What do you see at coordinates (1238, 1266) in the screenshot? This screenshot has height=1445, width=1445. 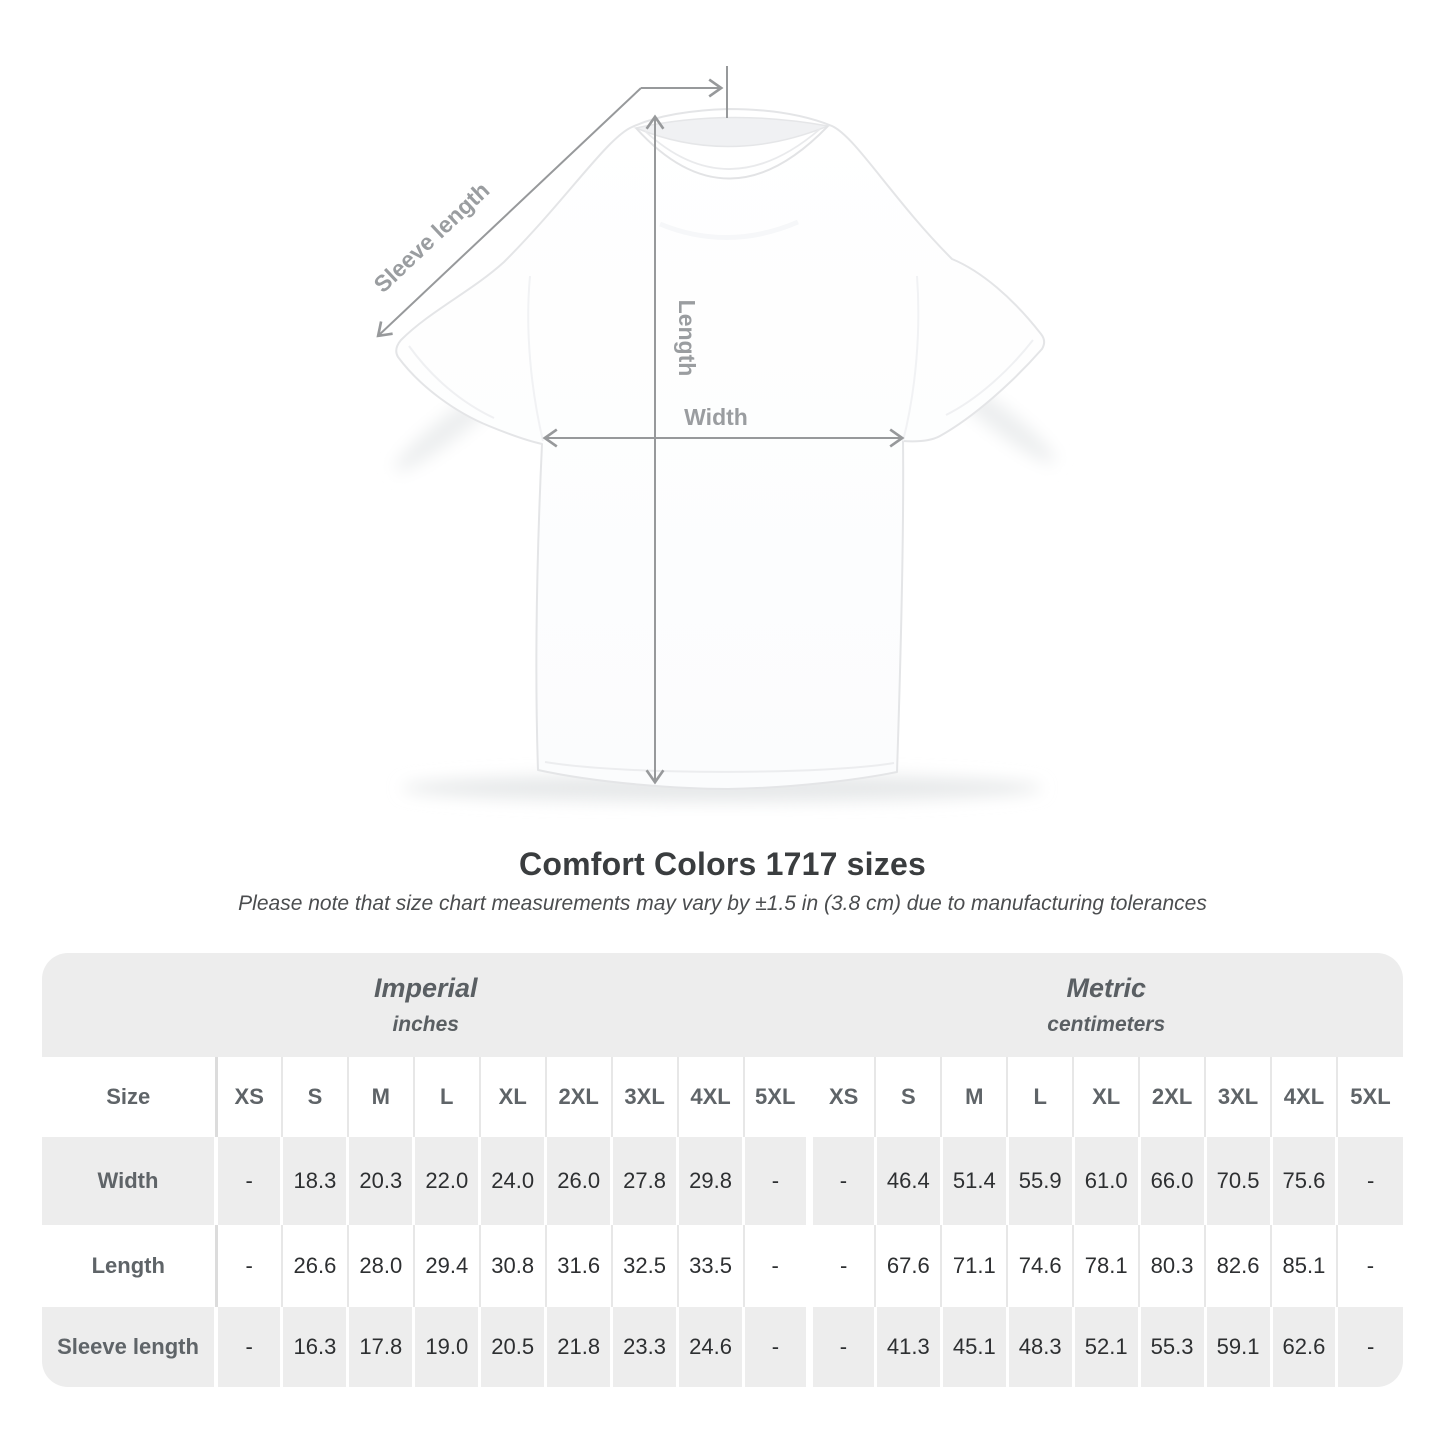 I see `length-metric-3xl: 82.6` at bounding box center [1238, 1266].